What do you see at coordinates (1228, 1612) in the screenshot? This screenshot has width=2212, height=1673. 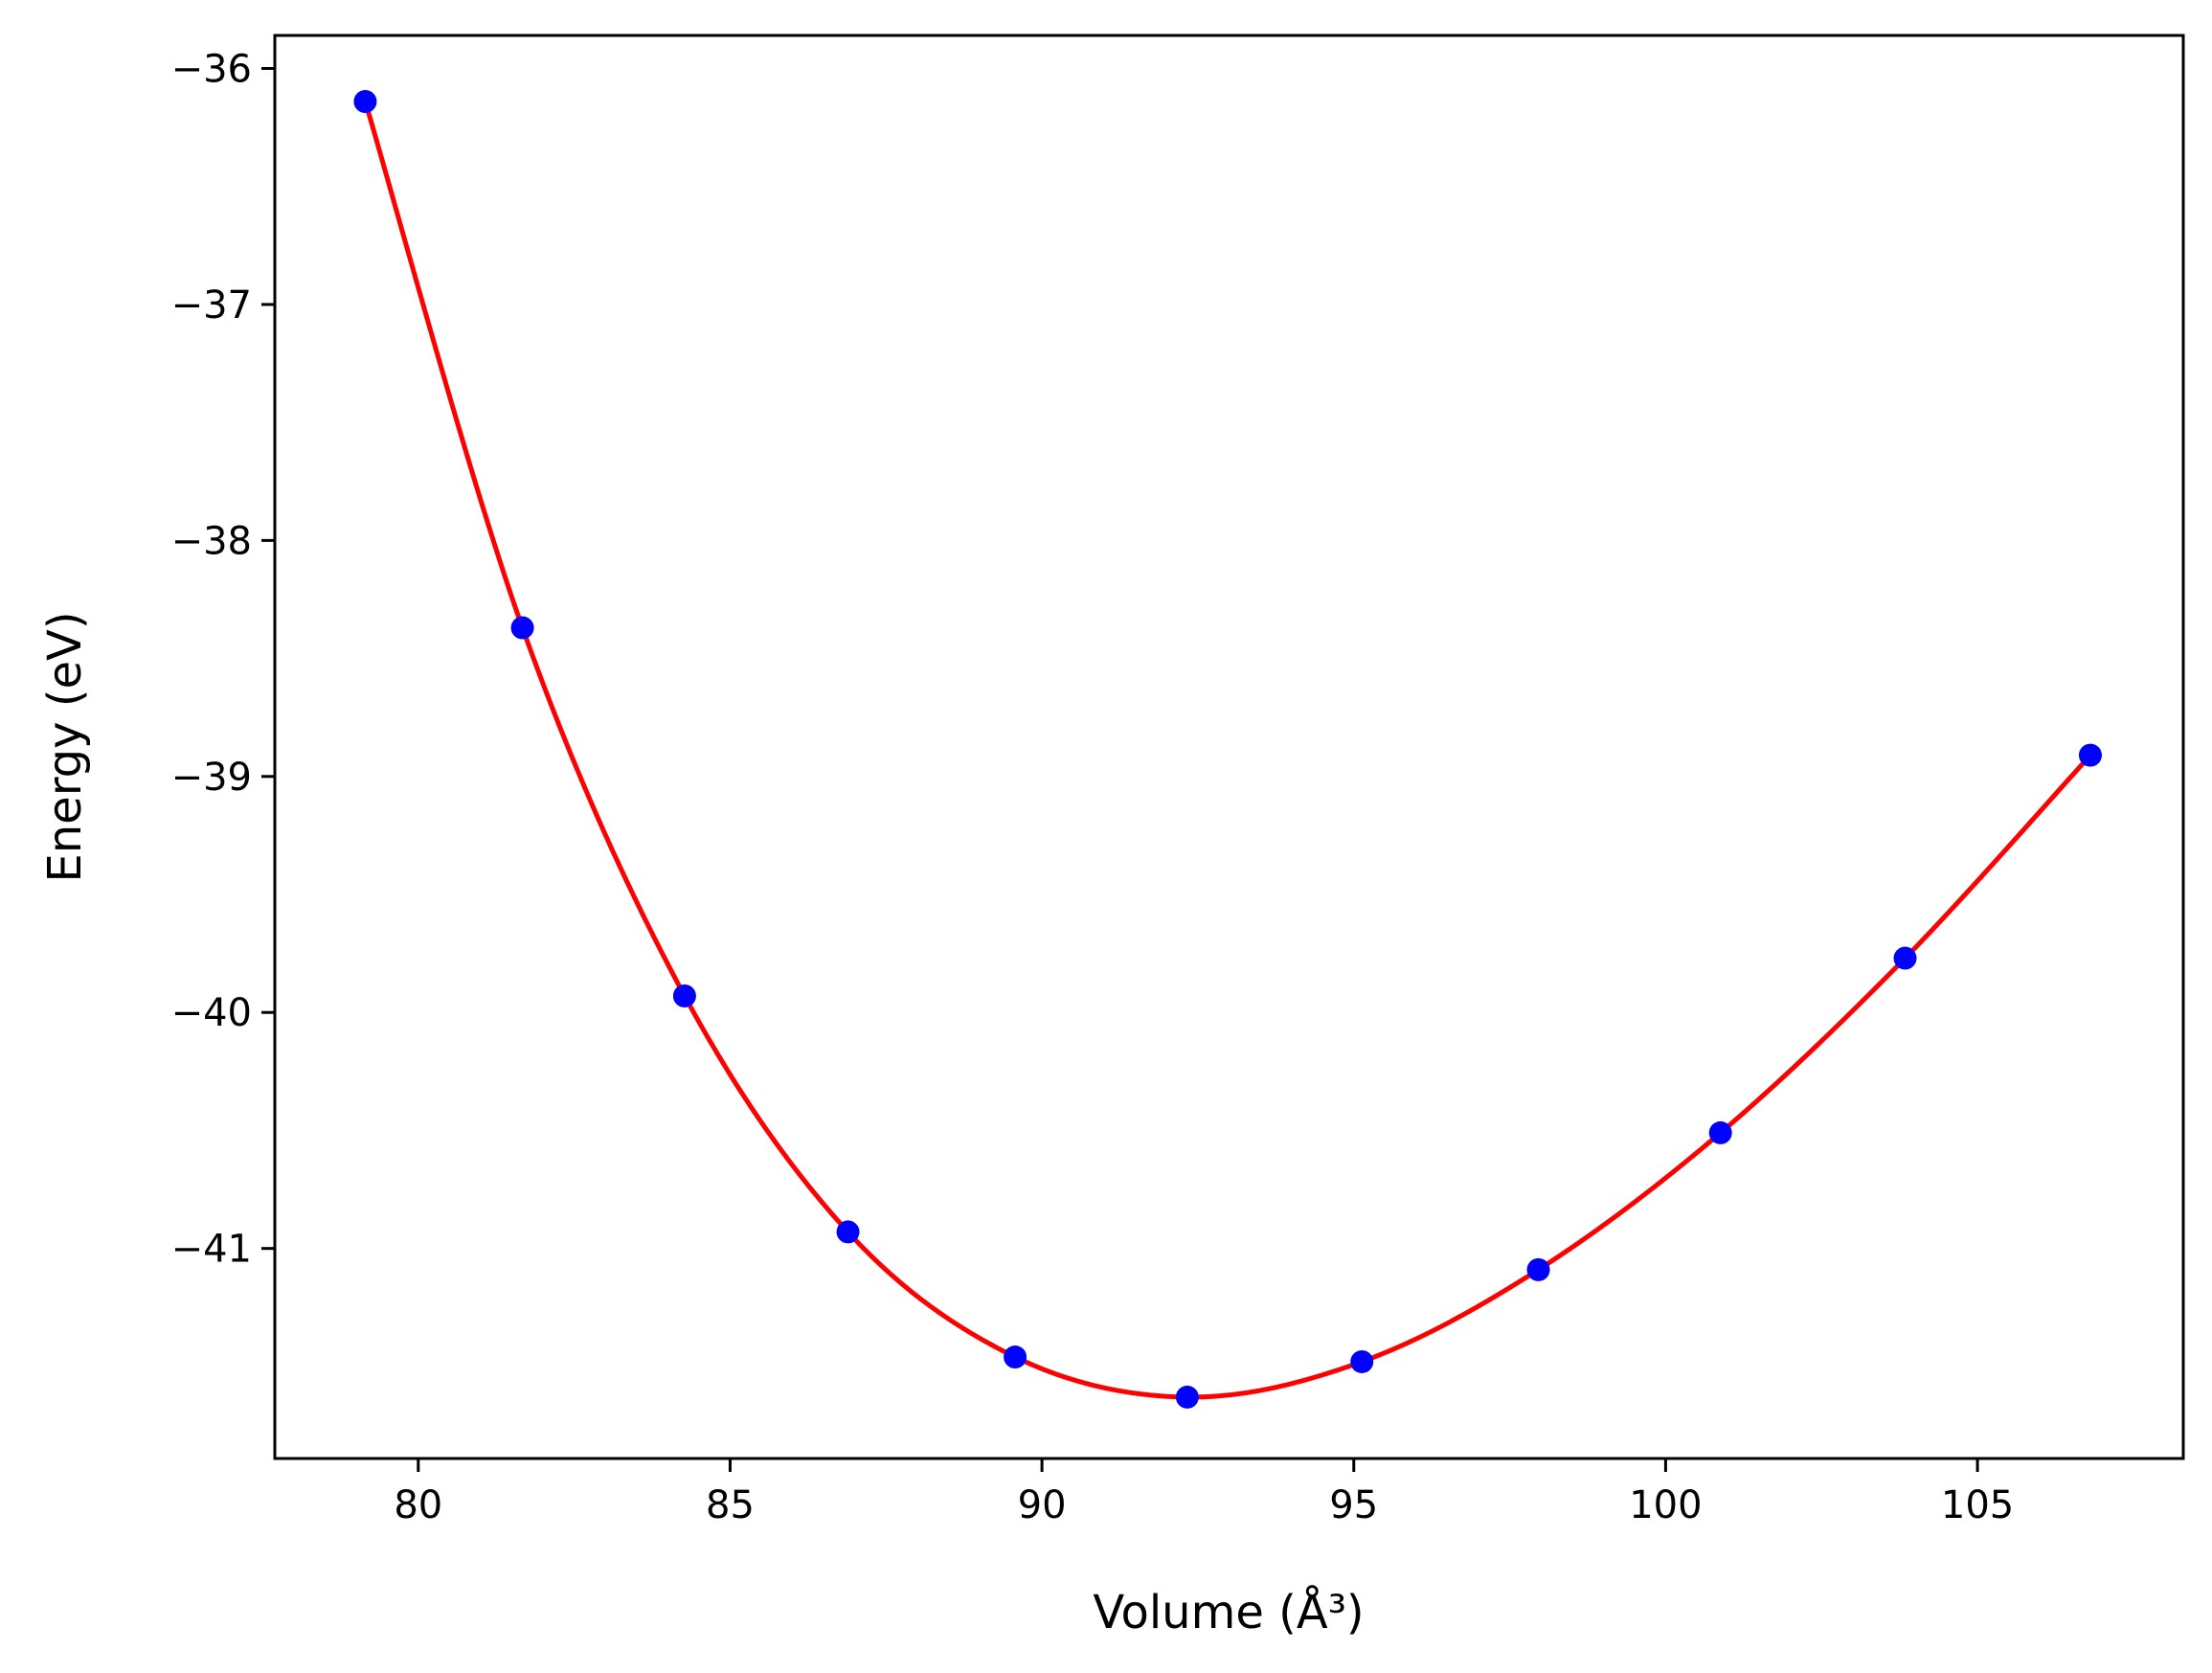 I see `x-axis-label: Volume (Å³)` at bounding box center [1228, 1612].